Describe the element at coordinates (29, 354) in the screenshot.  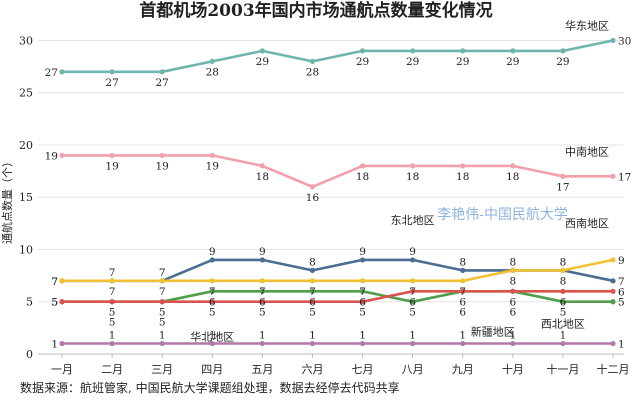
I see `y-tick-label: 0` at that location.